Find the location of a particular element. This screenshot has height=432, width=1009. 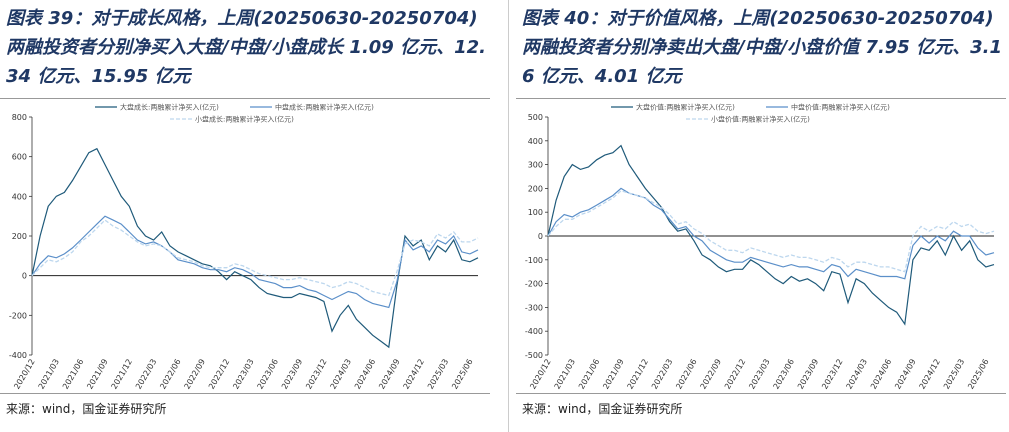

legend-label: 小盘成长:两融累计净买入(亿元) is located at coordinates (244, 119).